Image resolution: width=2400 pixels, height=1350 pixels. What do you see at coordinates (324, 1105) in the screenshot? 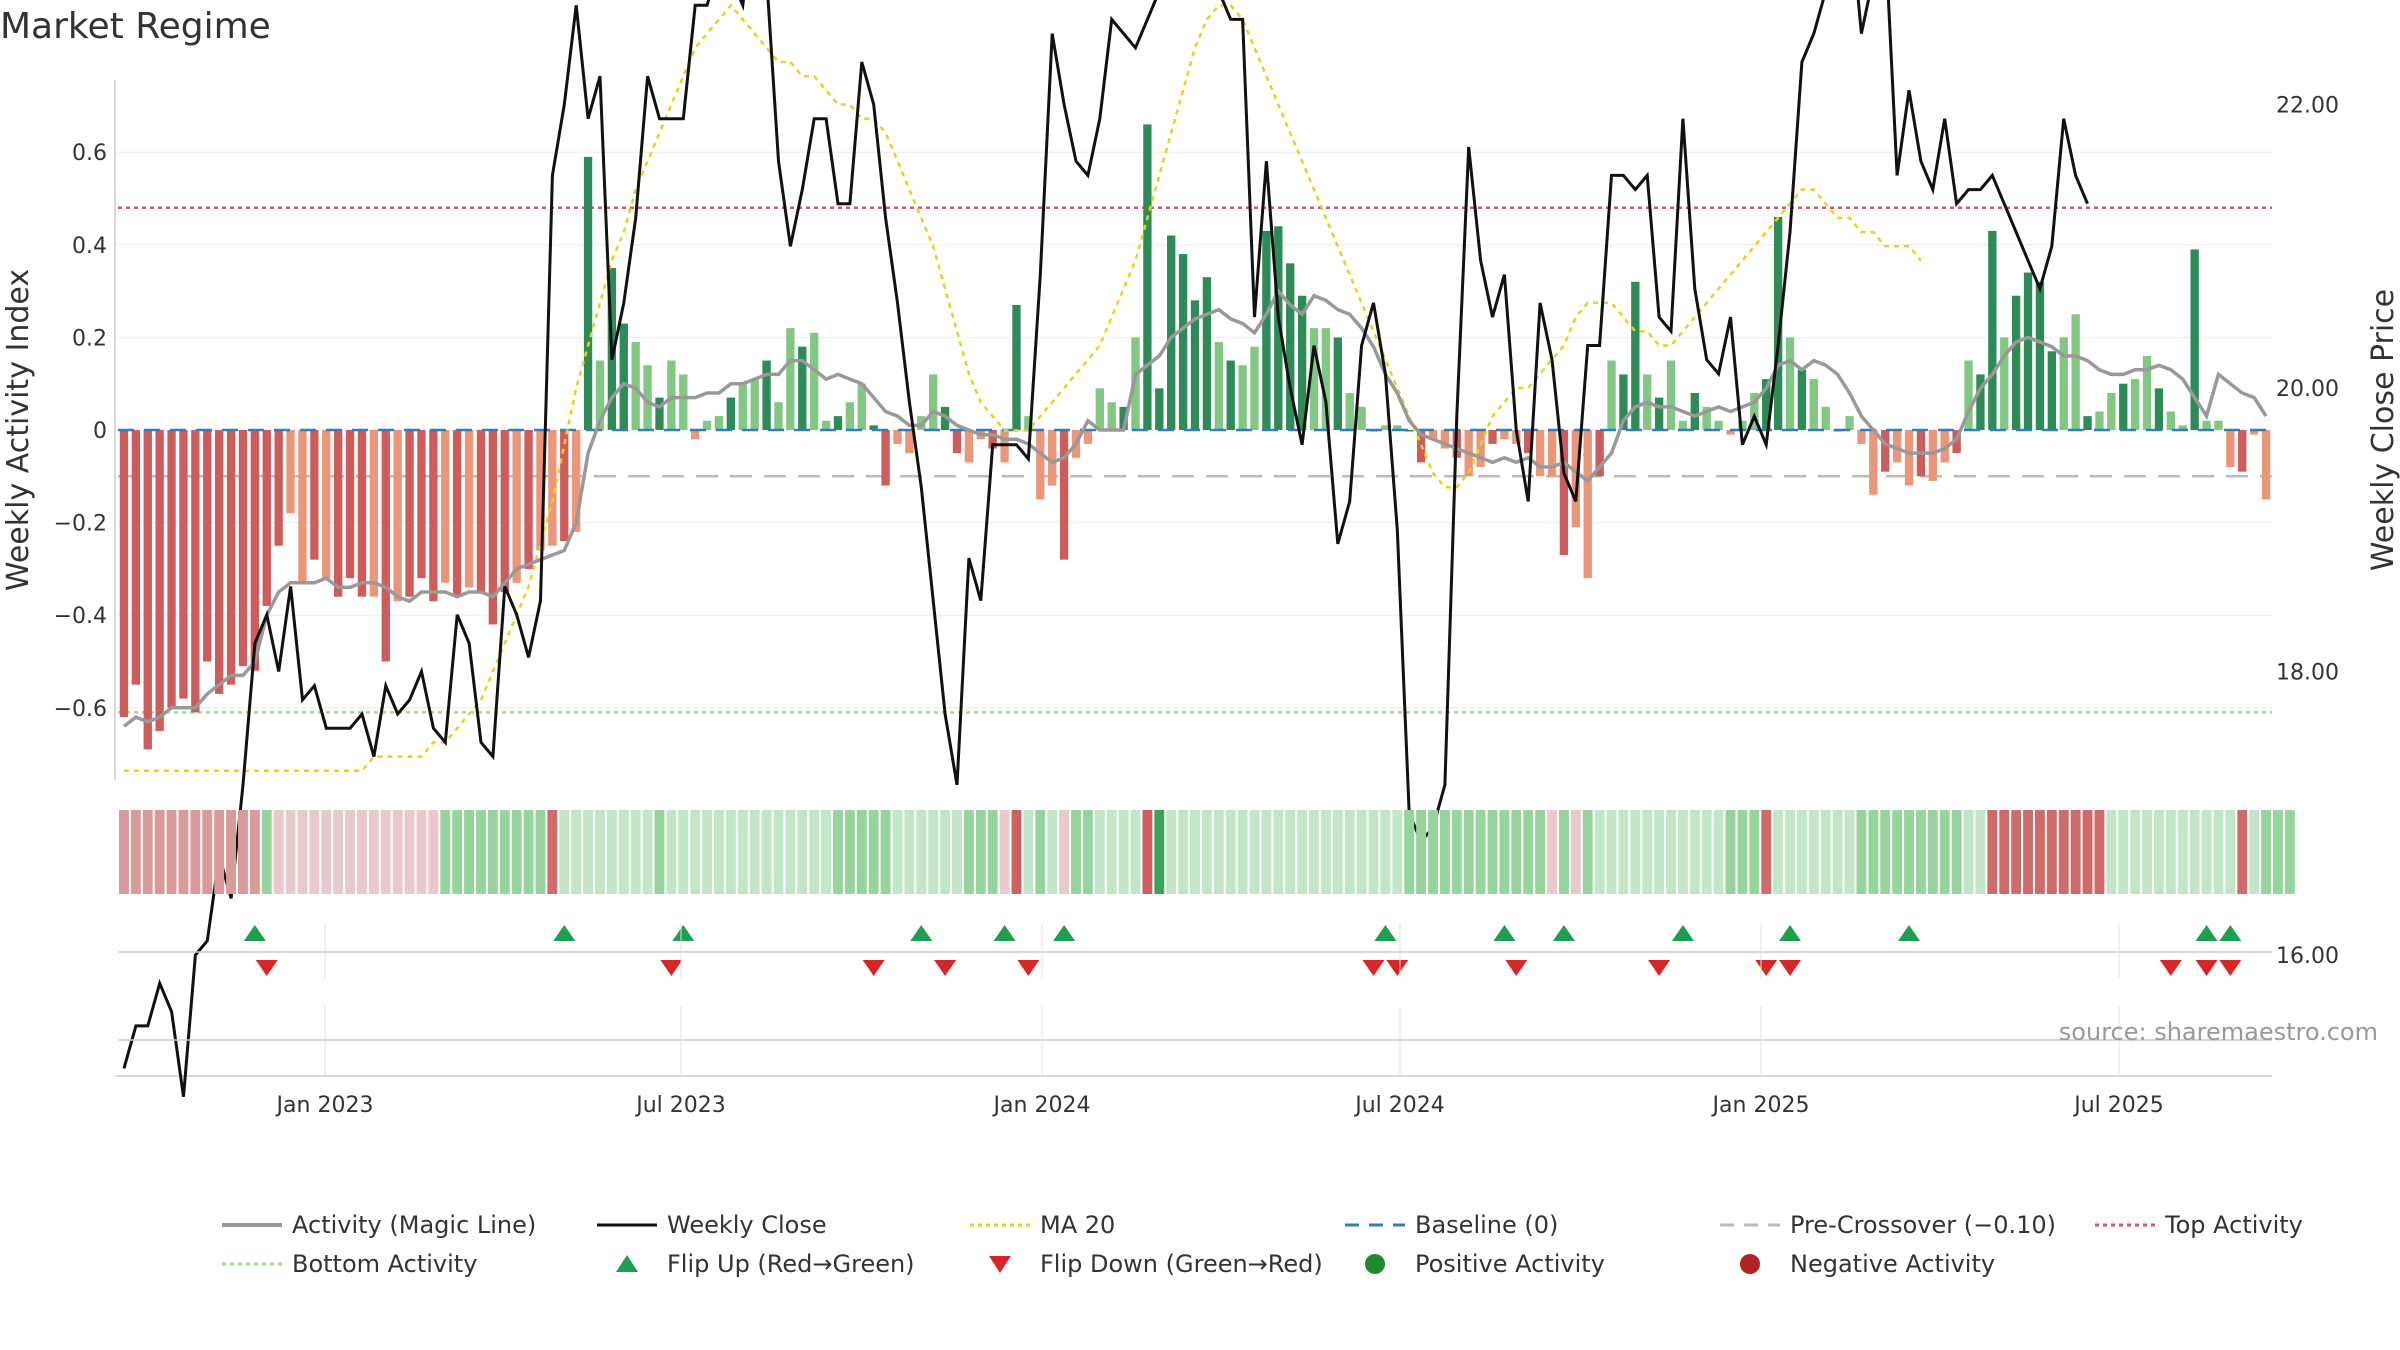
I see `x-tick-label: Jan 2023` at bounding box center [324, 1105].